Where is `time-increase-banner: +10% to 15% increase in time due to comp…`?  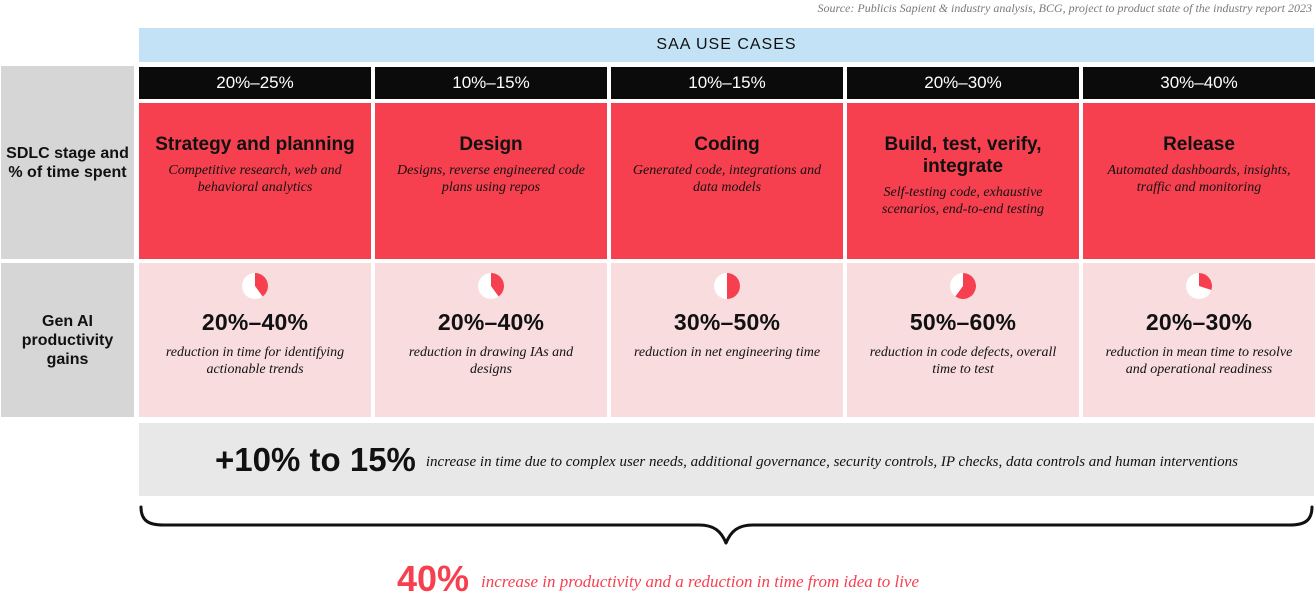
time-increase-banner: +10% to 15% increase in time due to comp… is located at coordinates (726, 459).